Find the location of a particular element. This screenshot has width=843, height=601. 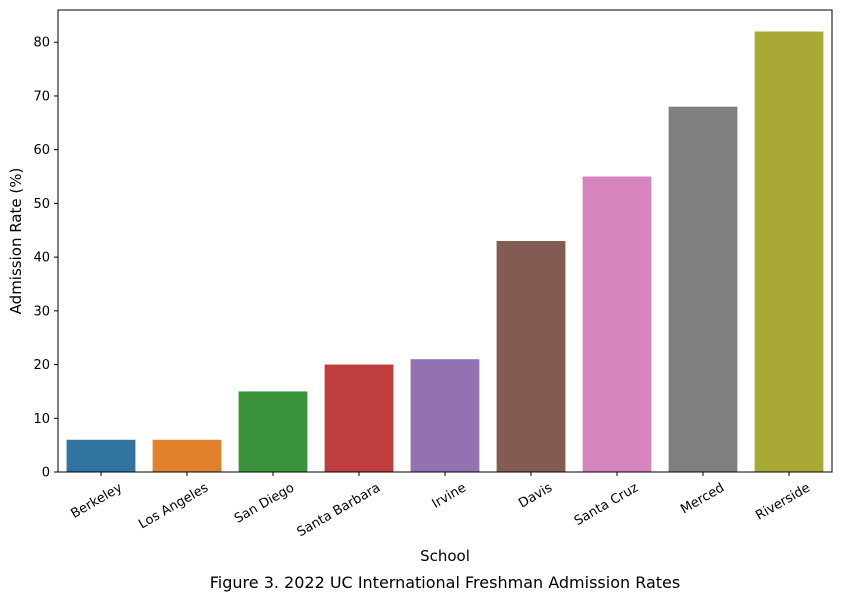

x-tick-label: Riverside is located at coordinates (783, 501).